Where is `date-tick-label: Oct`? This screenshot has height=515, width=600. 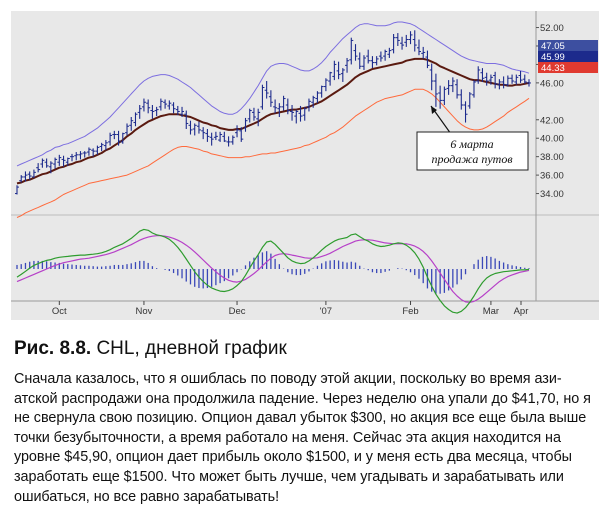 date-tick-label: Oct is located at coordinates (59, 311).